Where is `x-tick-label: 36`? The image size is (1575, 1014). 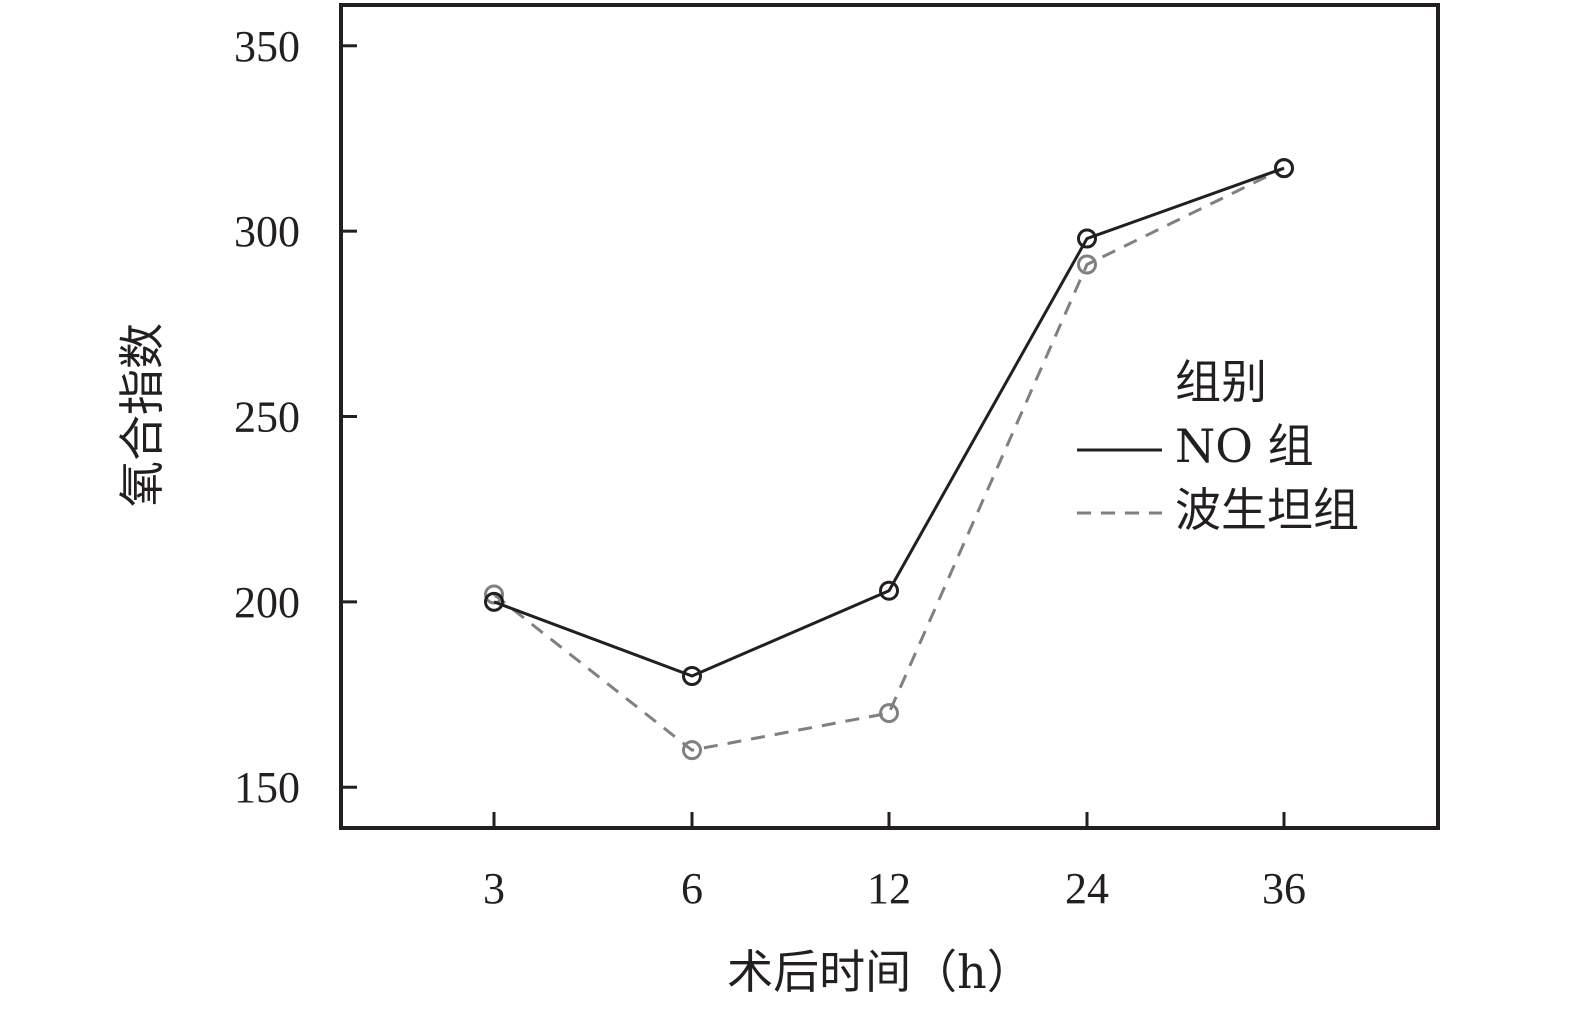
x-tick-label: 36 is located at coordinates (1284, 888).